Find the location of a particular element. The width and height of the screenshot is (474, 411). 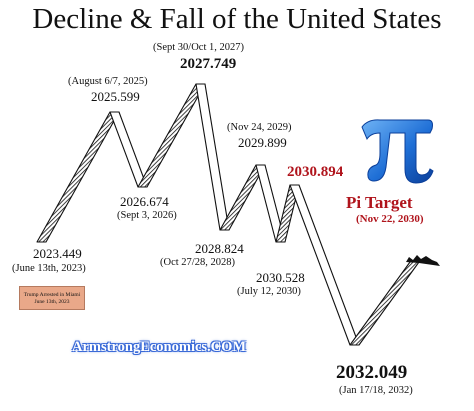

point-value-2030-july: 2030.528 is located at coordinates (280, 277).